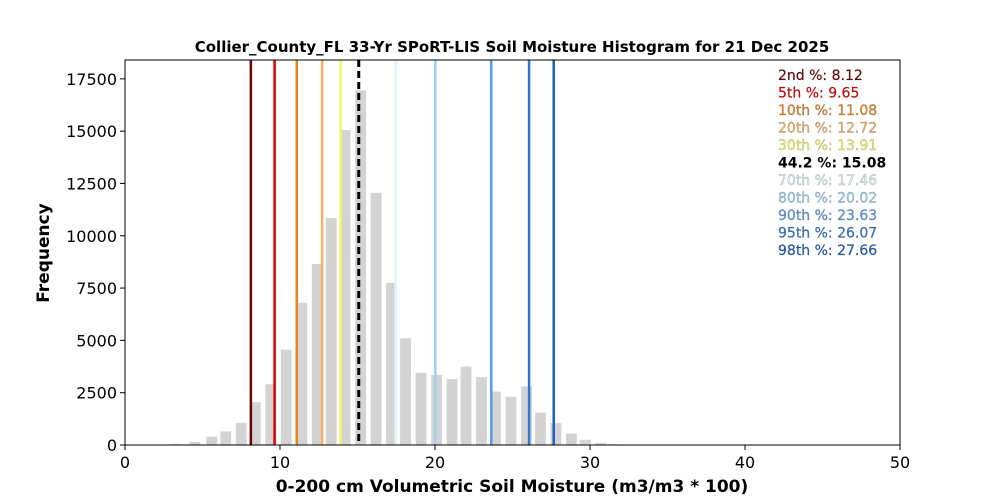 The width and height of the screenshot is (1000, 500). I want to click on legend-entry: 95th %: 26.07, so click(827, 234).